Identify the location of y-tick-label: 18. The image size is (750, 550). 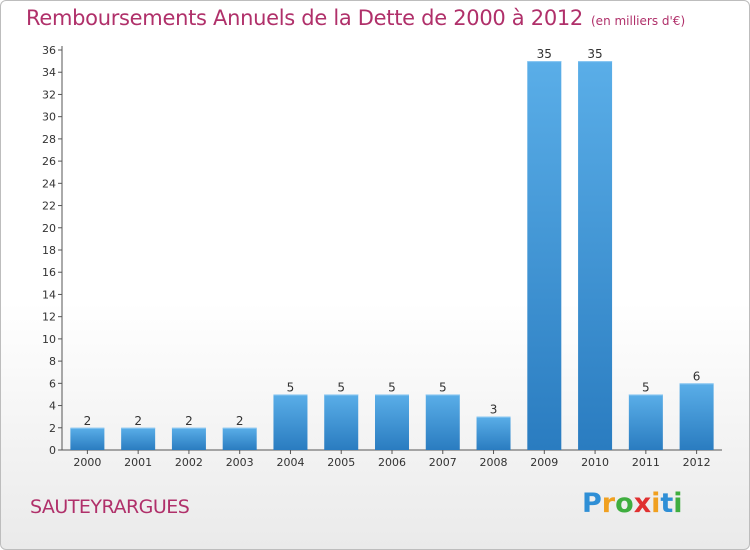
(49, 250).